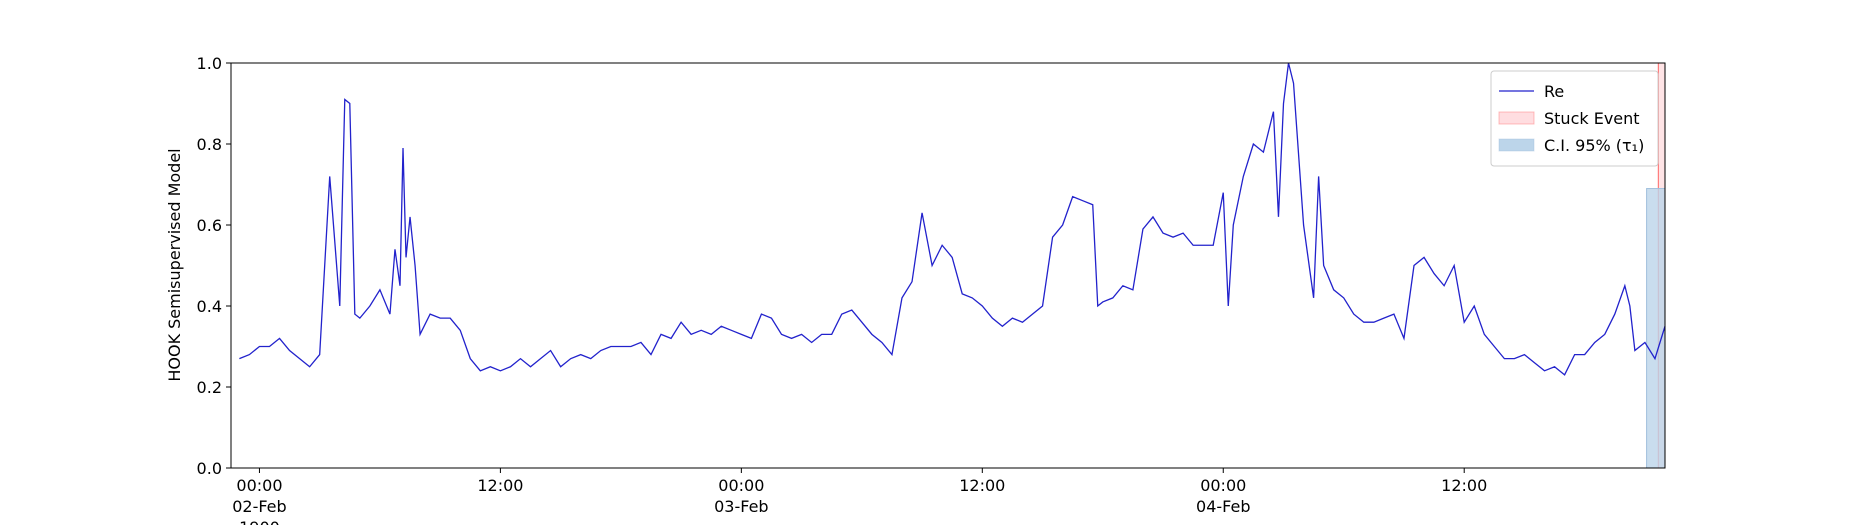 The image size is (1850, 525). I want to click on legend-label: Re, so click(1554, 91).